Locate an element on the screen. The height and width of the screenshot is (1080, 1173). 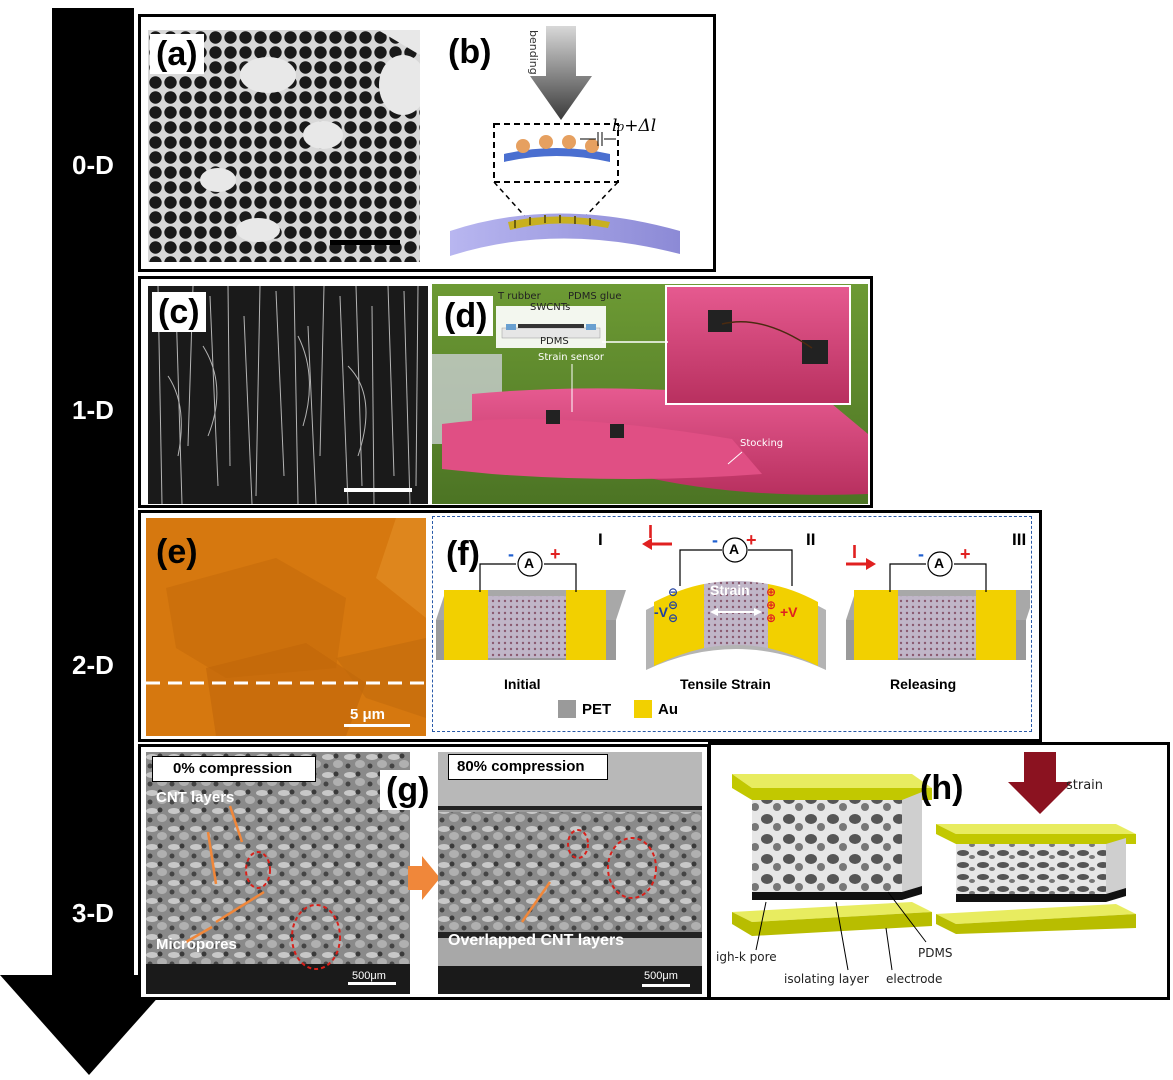
compression-arrow-icon is located at coordinates (424, 878).